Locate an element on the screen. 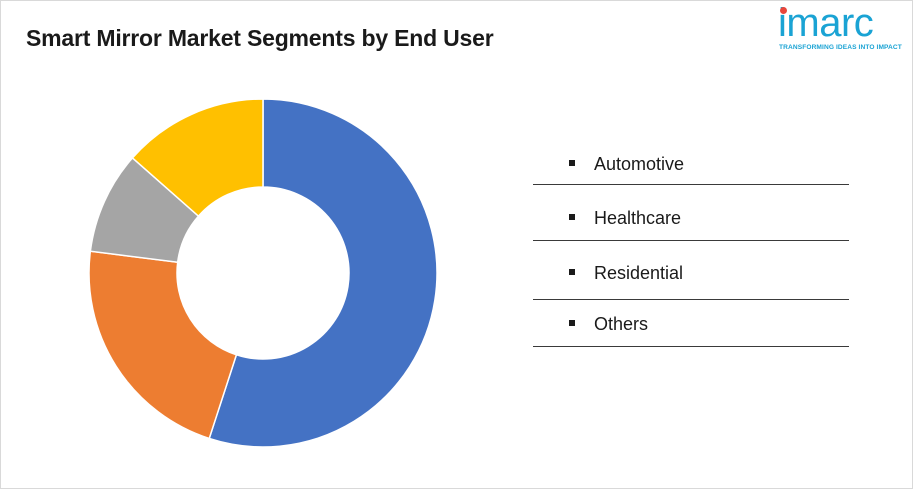 This screenshot has width=913, height=490. legend-label: Residential is located at coordinates (639, 273).